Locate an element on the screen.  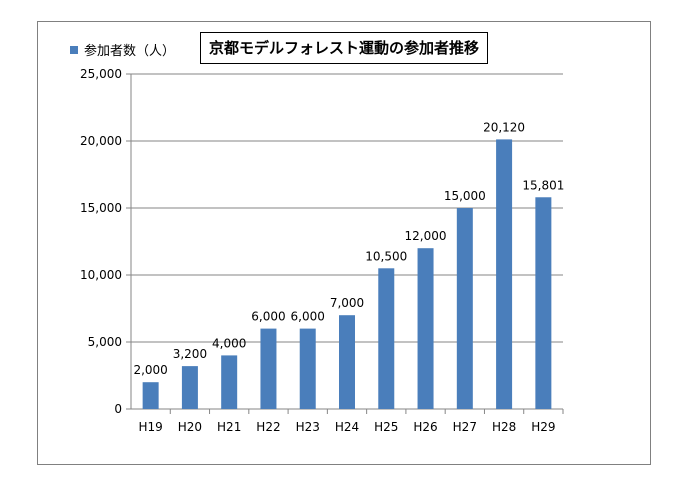
legend: 参加者数（人） is located at coordinates (122, 49).